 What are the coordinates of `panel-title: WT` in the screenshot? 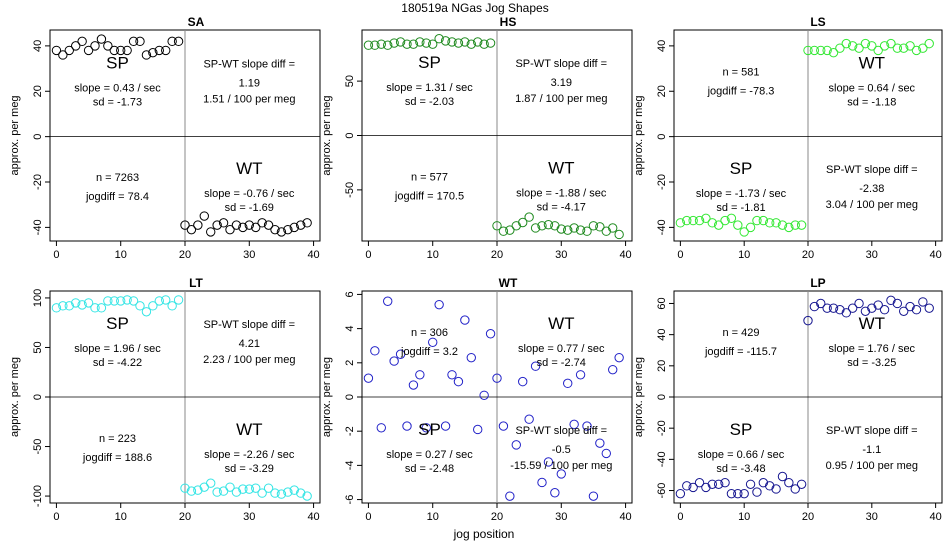 It's located at (508, 283).